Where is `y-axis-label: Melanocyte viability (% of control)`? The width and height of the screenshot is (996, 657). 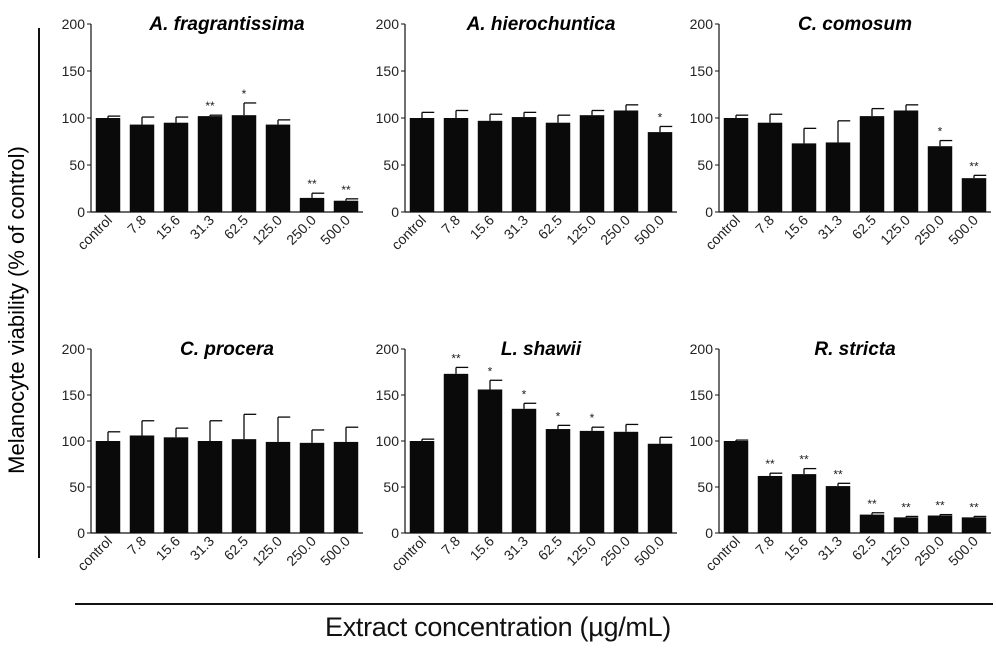 y-axis-label: Melanocyte viability (% of control) is located at coordinates (17, 310).